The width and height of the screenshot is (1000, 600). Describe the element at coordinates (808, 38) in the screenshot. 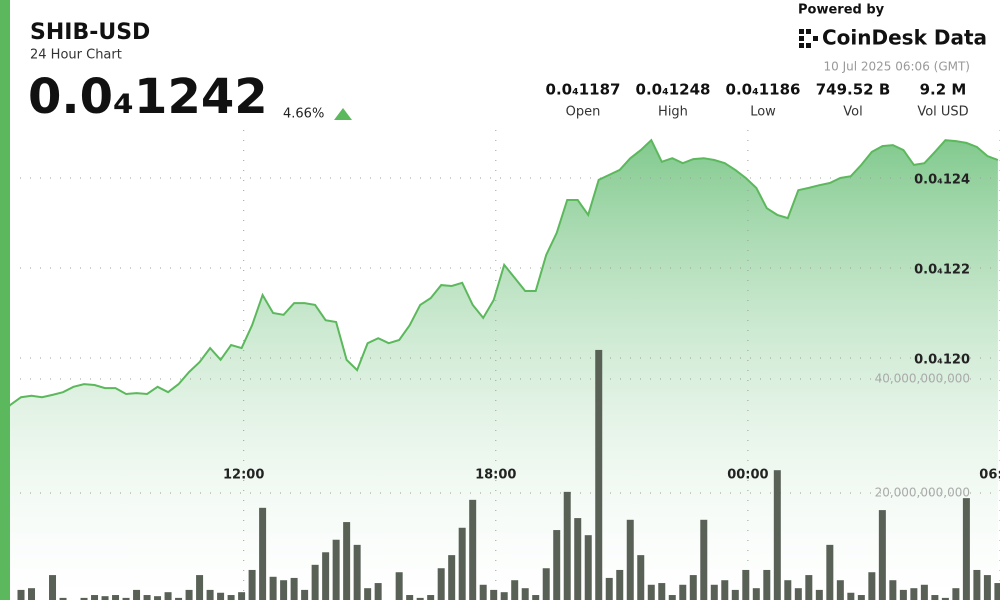

I see `logo` at that location.